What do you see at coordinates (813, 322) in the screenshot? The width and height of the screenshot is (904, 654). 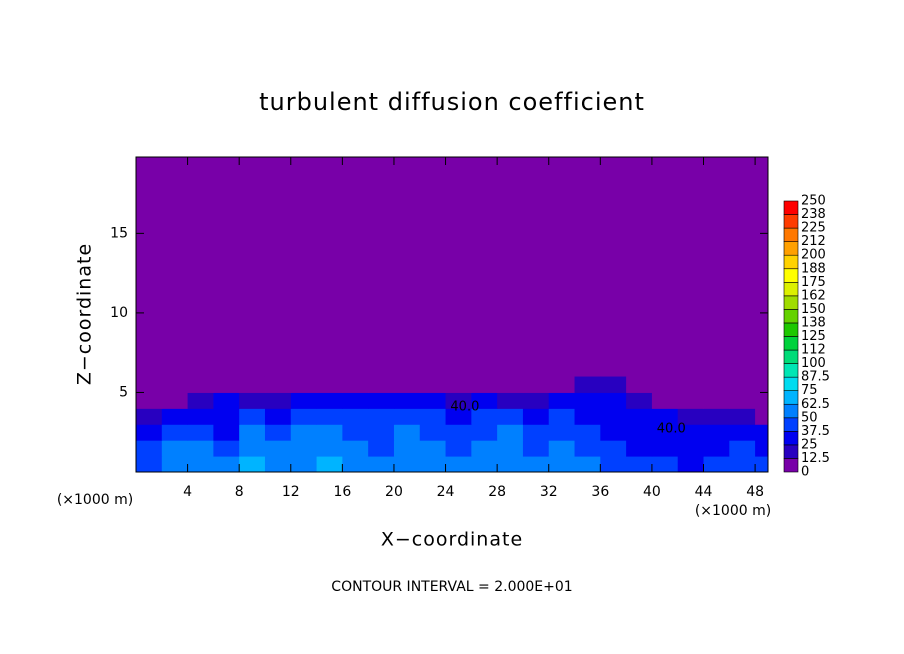 I see `colorbar-label: 138` at bounding box center [813, 322].